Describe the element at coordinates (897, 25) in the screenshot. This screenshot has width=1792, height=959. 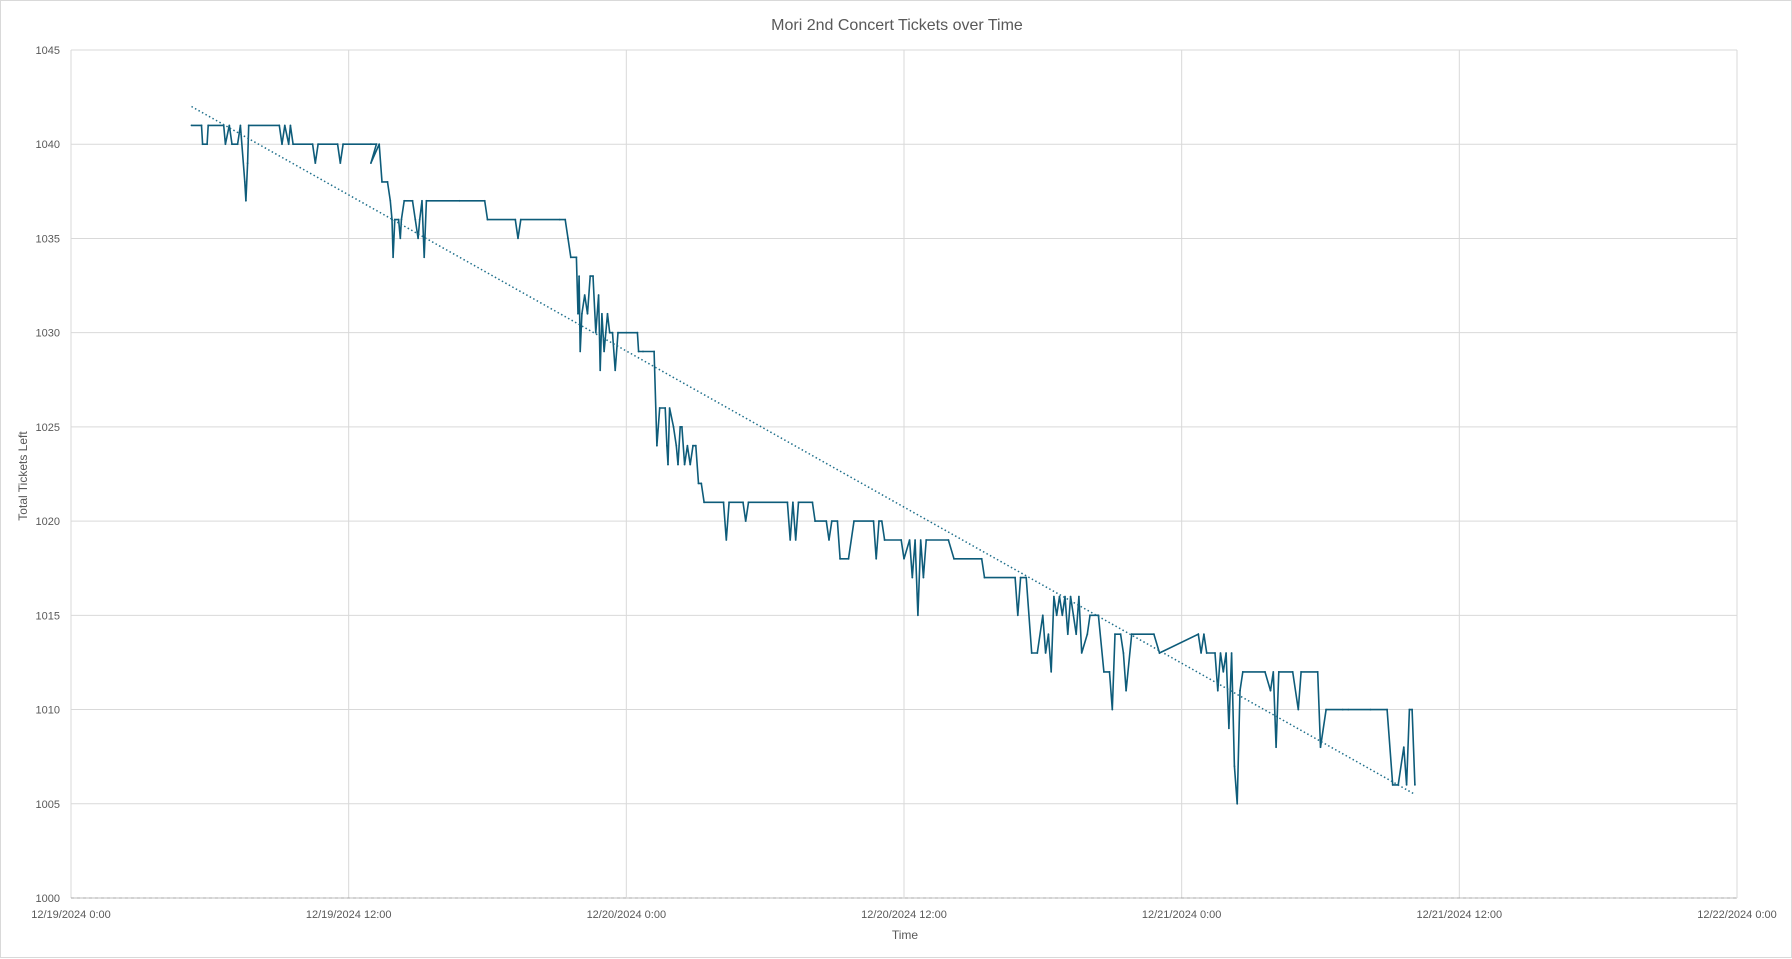
I see `chart-title: Mori 2nd Concert Tickets over Time` at that location.